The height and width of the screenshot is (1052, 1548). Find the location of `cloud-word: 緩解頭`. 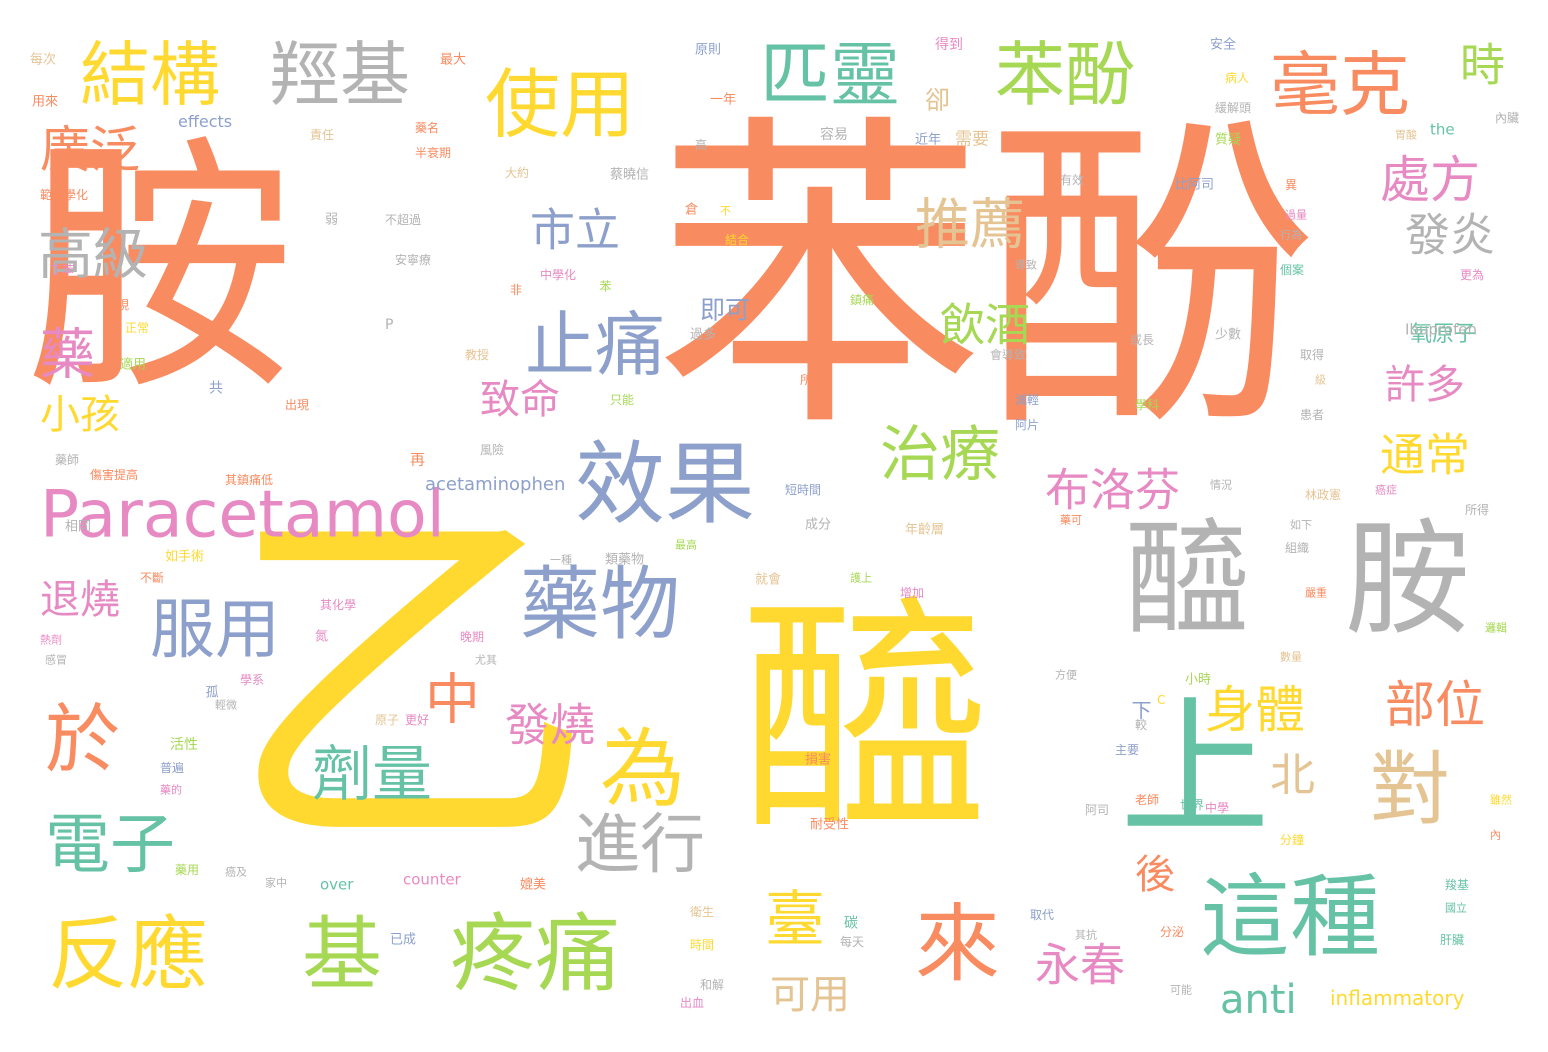

cloud-word: 緩解頭 is located at coordinates (1233, 108).